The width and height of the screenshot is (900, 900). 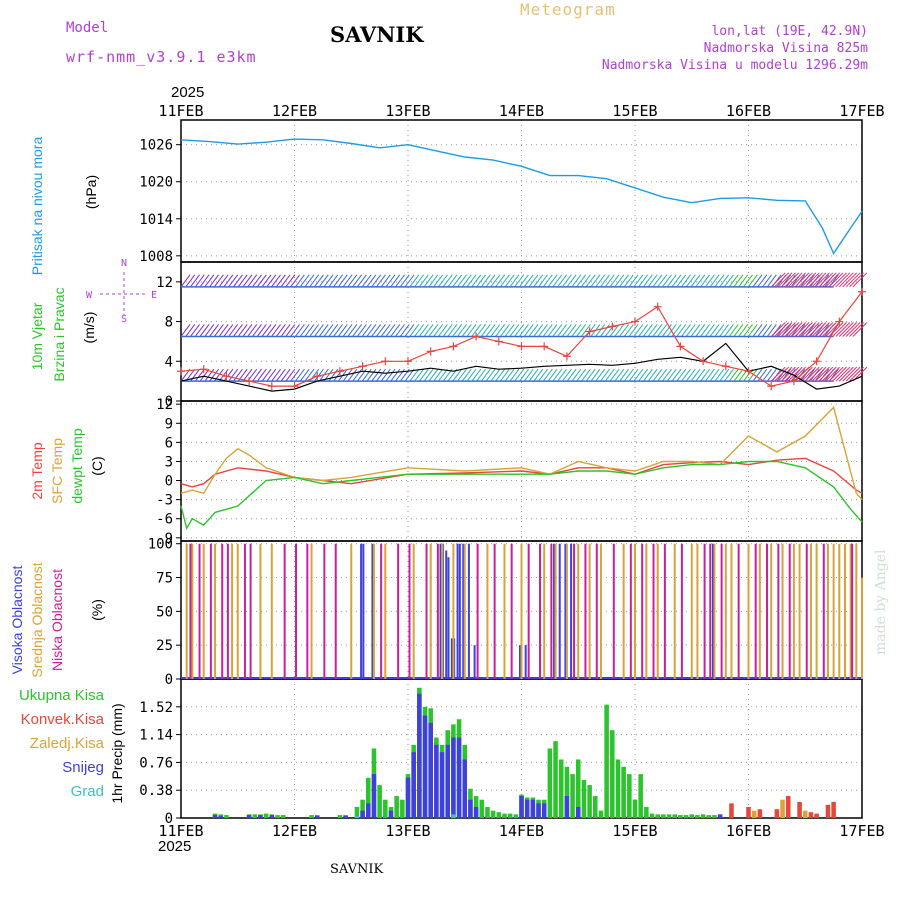 What do you see at coordinates (89, 295) in the screenshot?
I see `compass-w: W` at bounding box center [89, 295].